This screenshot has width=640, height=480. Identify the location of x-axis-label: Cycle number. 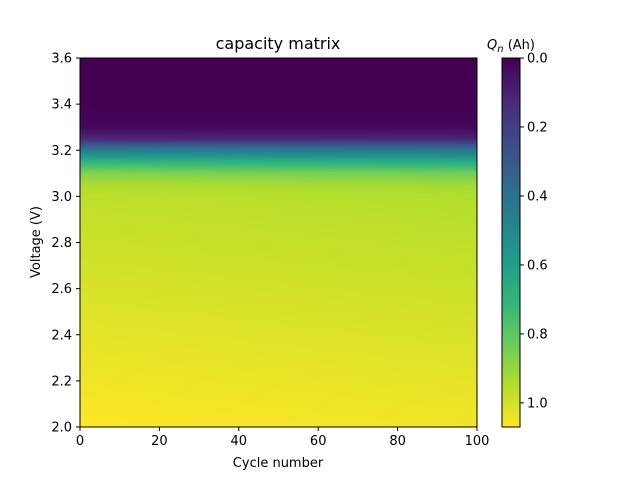
(278, 463).